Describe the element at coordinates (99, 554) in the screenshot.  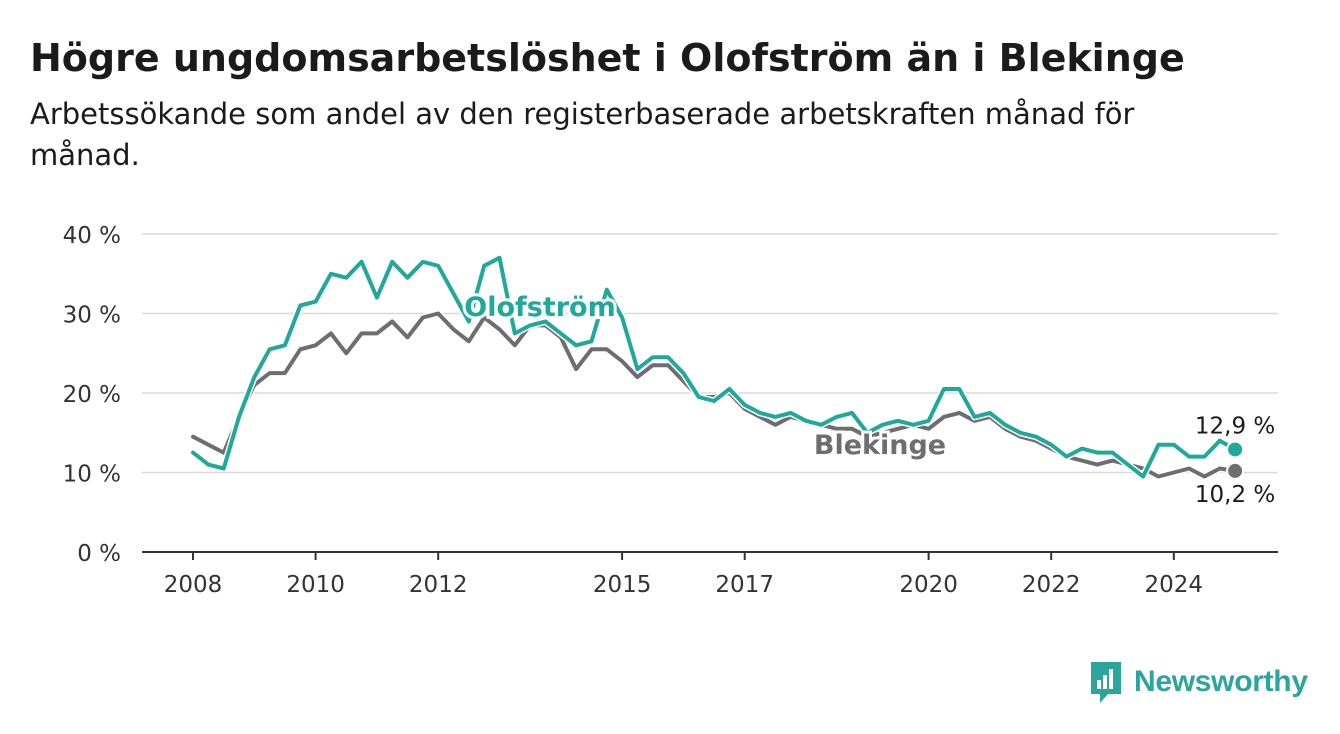
I see `y-tick-label: 0 %` at that location.